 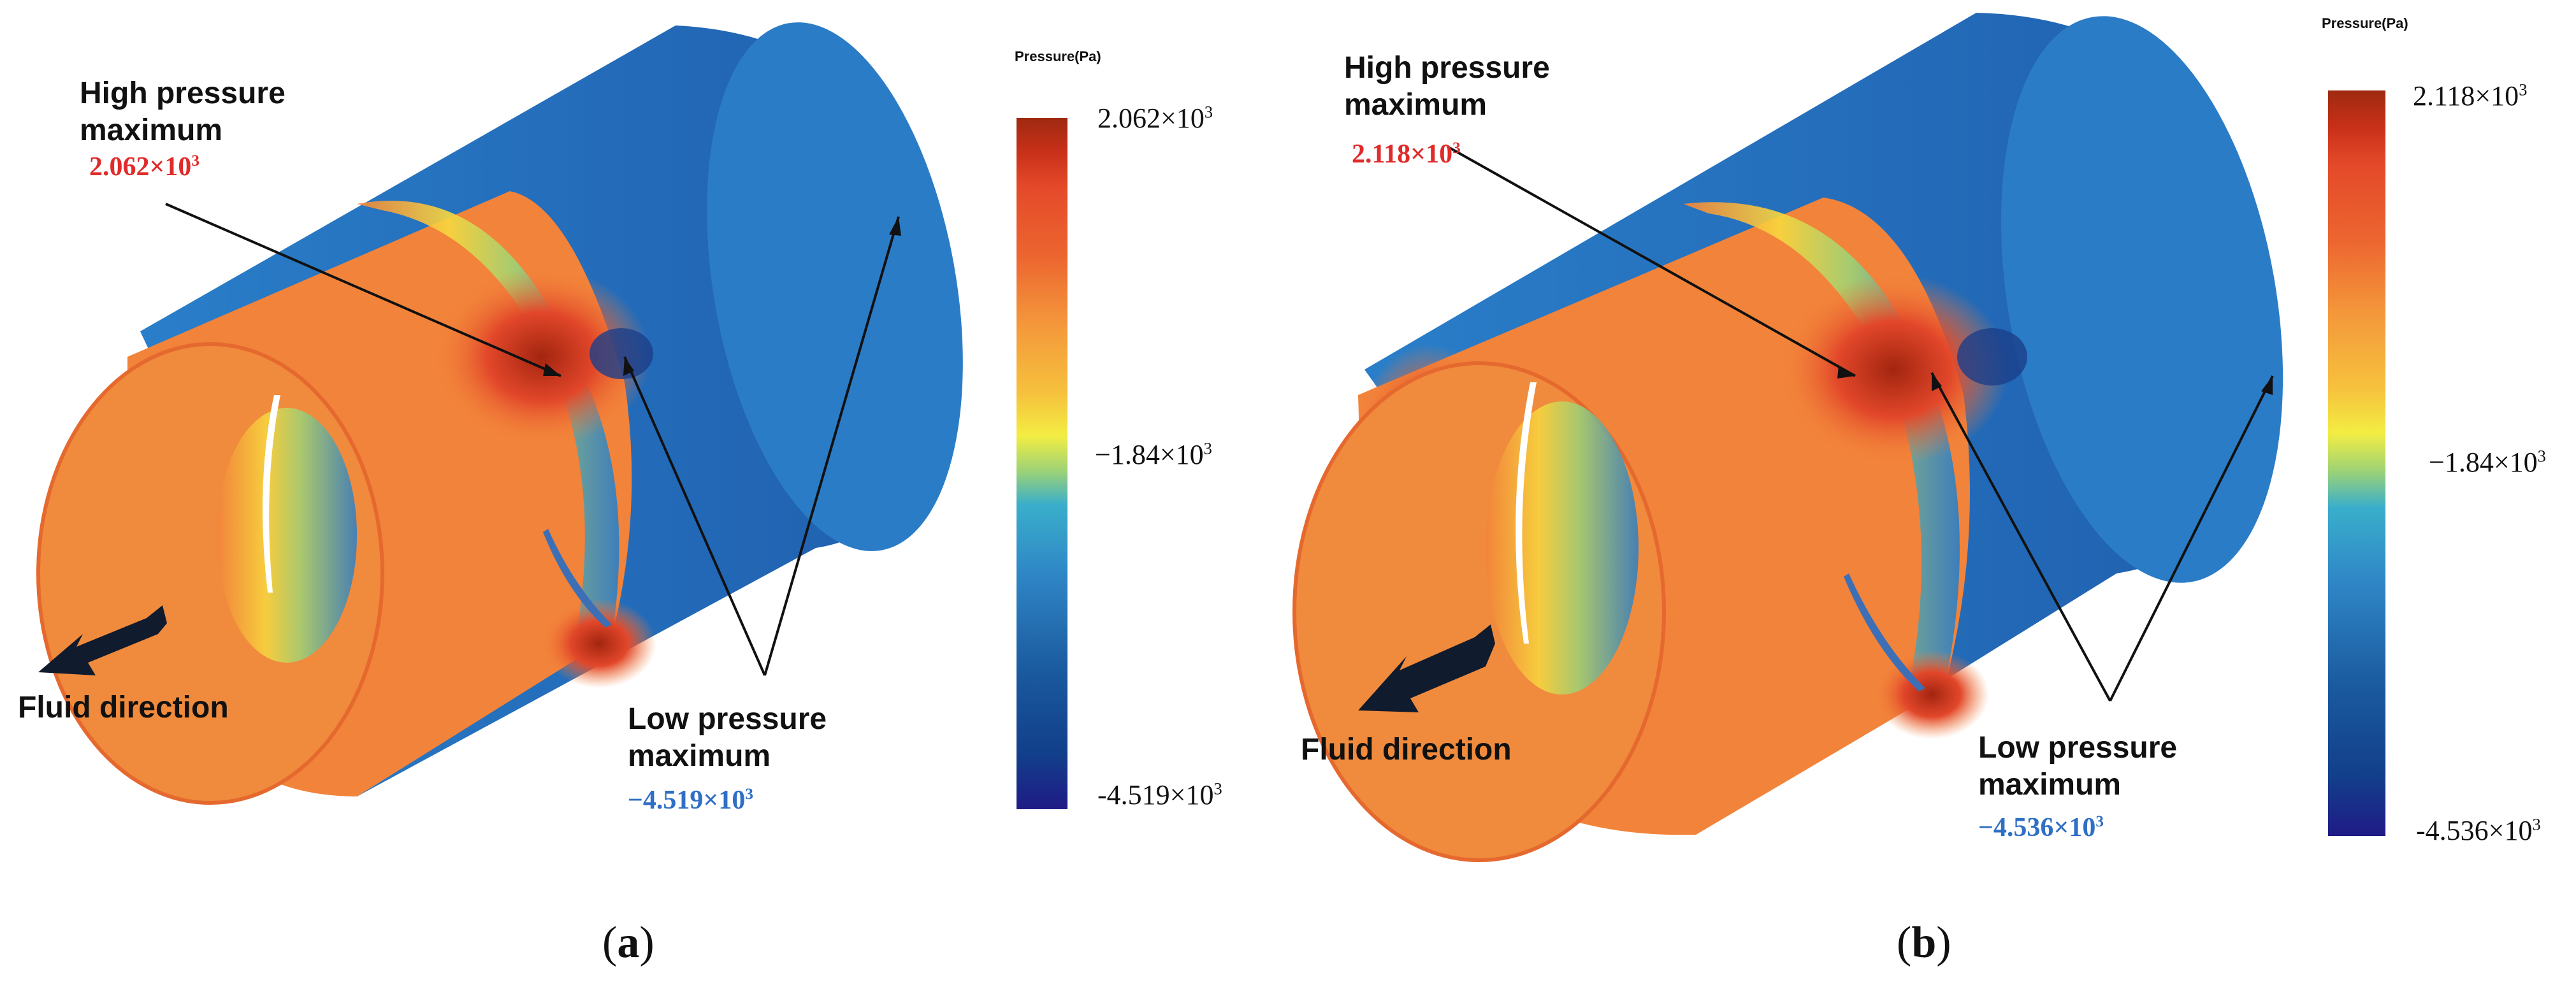 What do you see at coordinates (2478, 830) in the screenshot?
I see `colorbar-min-tick: -4.536×10³` at bounding box center [2478, 830].